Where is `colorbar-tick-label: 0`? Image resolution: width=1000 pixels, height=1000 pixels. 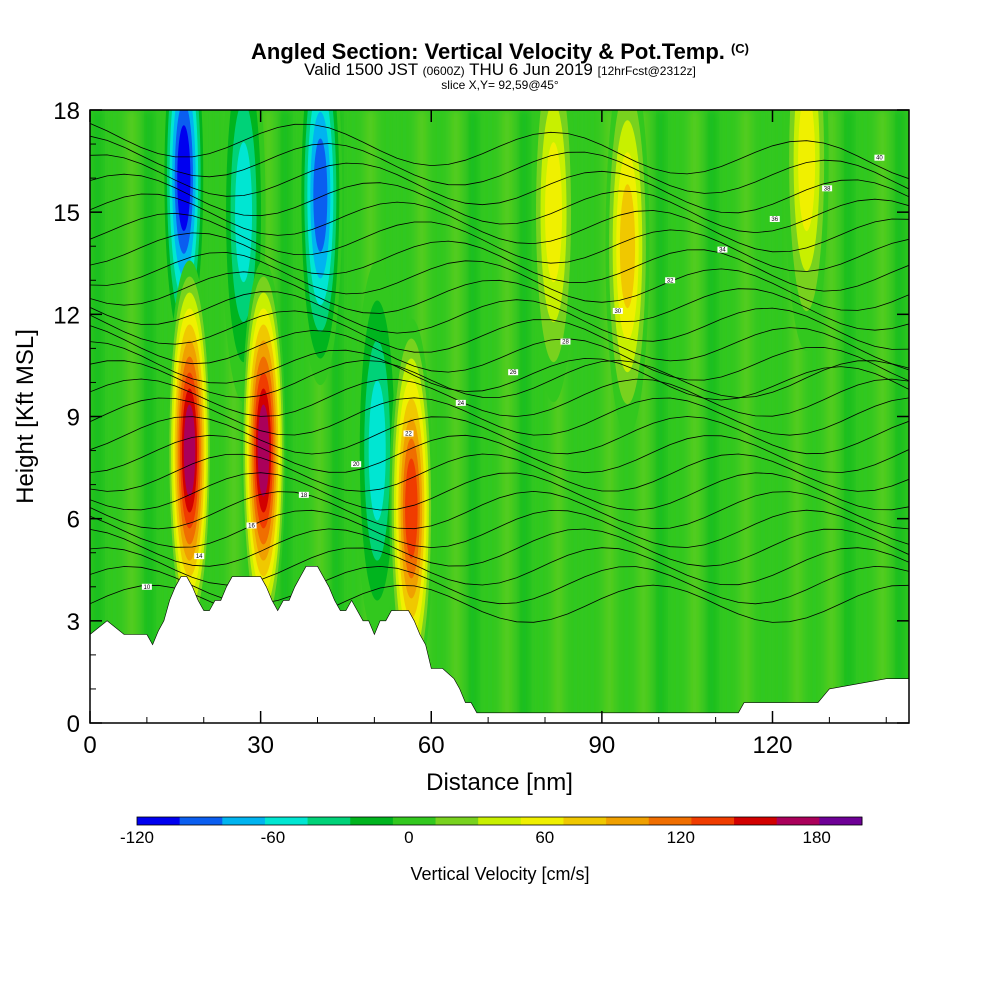
colorbar-tick-label: 0 is located at coordinates (408, 837).